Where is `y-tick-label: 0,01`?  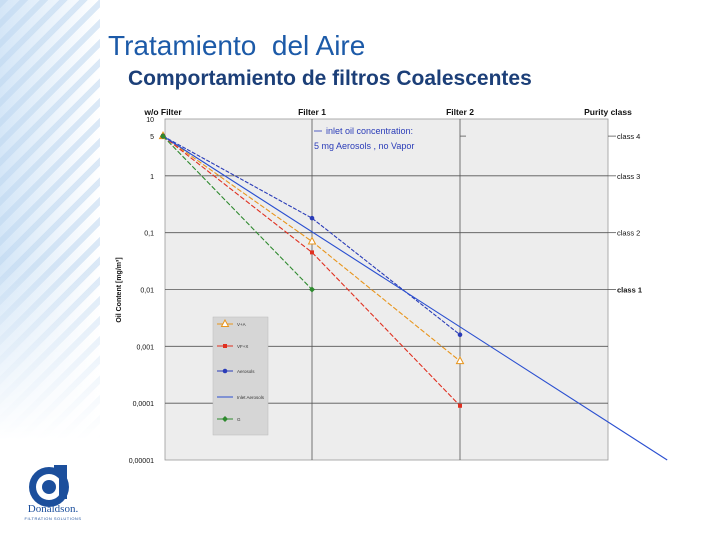
y-tick-label: 0,01 is located at coordinates (147, 291).